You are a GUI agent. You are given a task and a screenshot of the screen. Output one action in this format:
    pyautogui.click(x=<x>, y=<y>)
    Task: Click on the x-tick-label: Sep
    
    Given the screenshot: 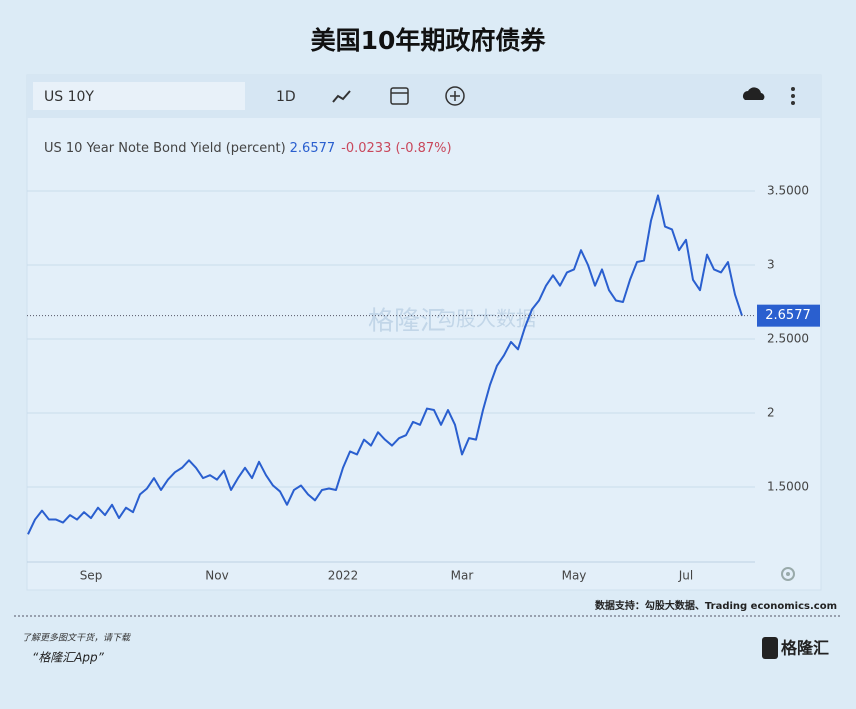 What is the action you would take?
    pyautogui.click(x=91, y=576)
    